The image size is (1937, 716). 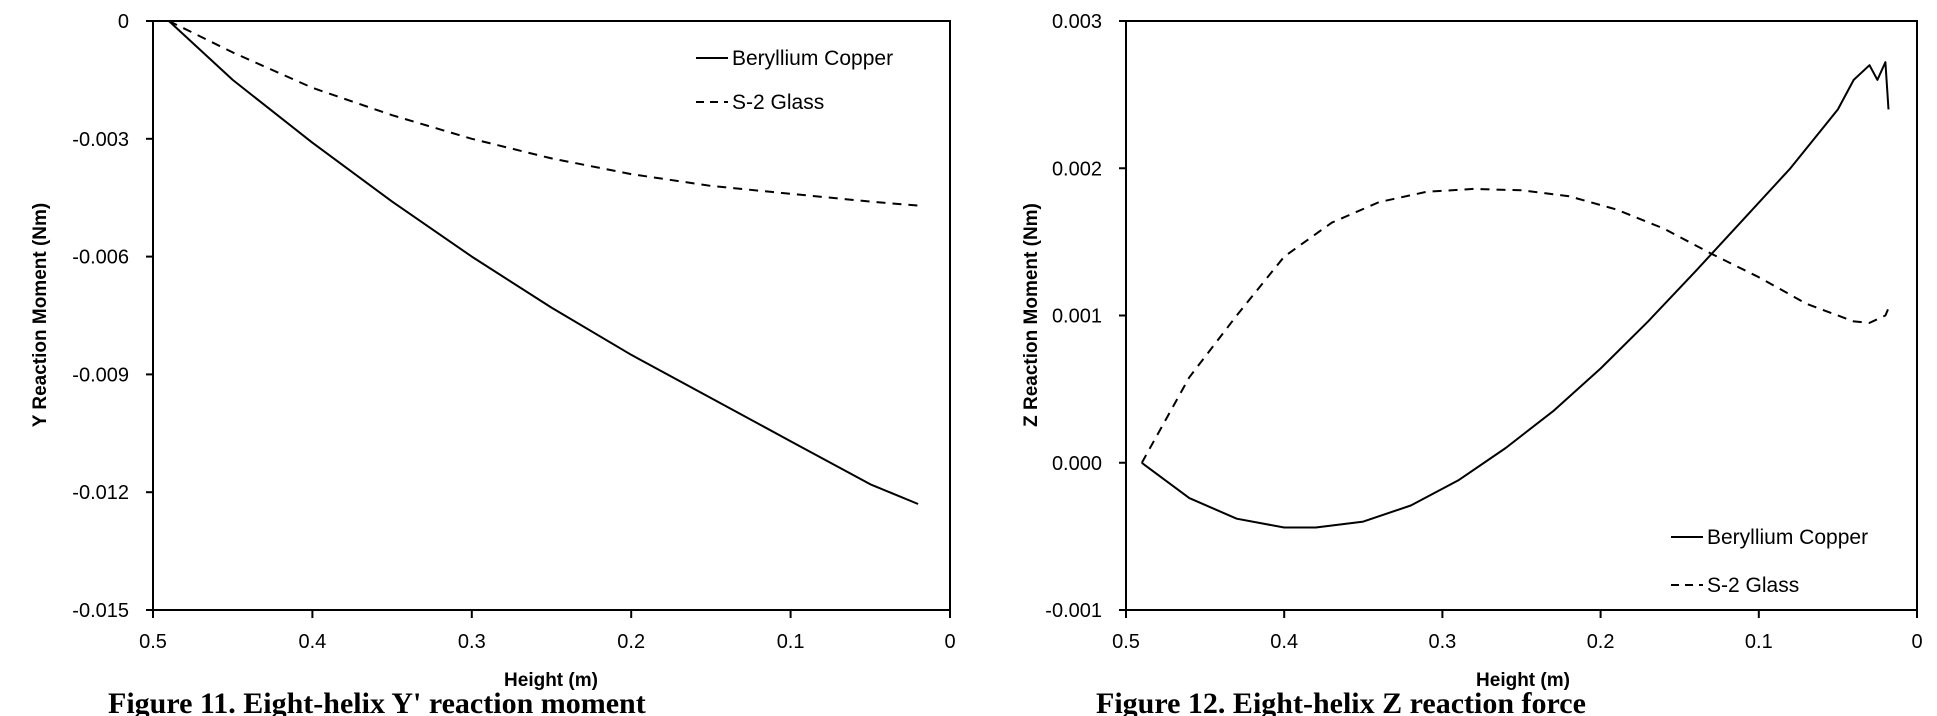 I want to click on chart1-x-tick-label: 0.5, so click(x=153, y=642).